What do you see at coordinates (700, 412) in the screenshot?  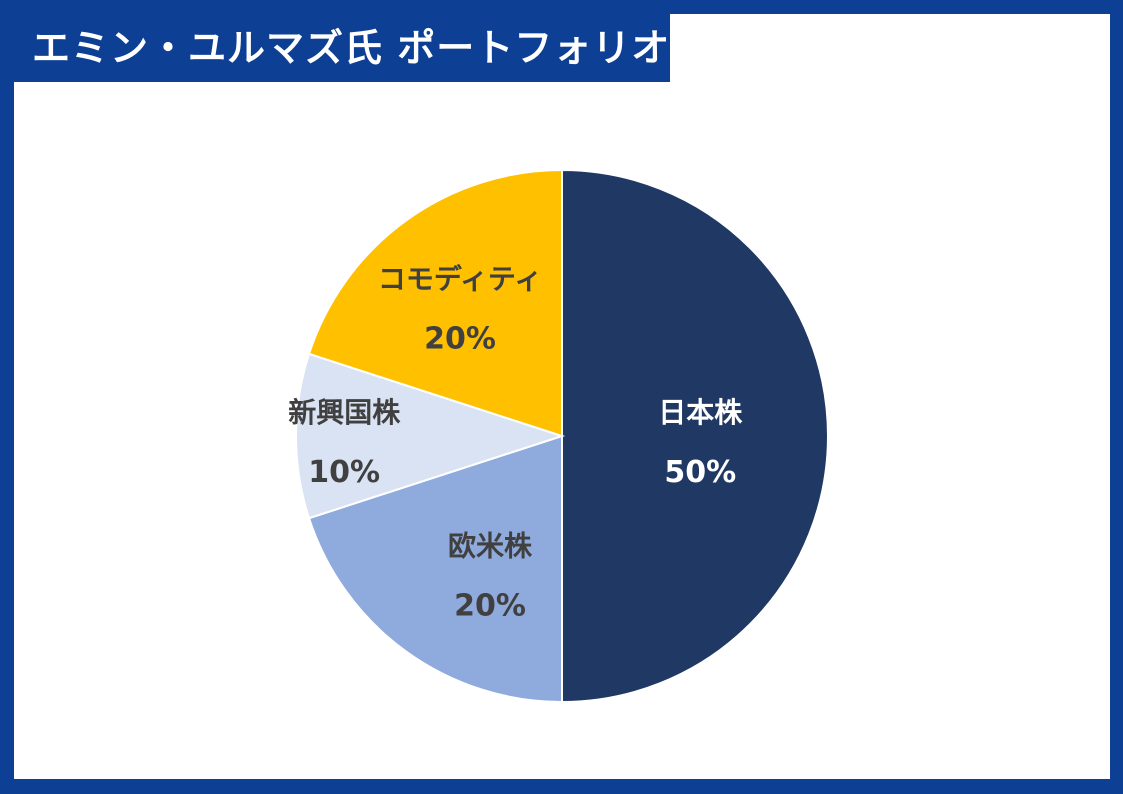 I see `slice-category-label: 日本株` at bounding box center [700, 412].